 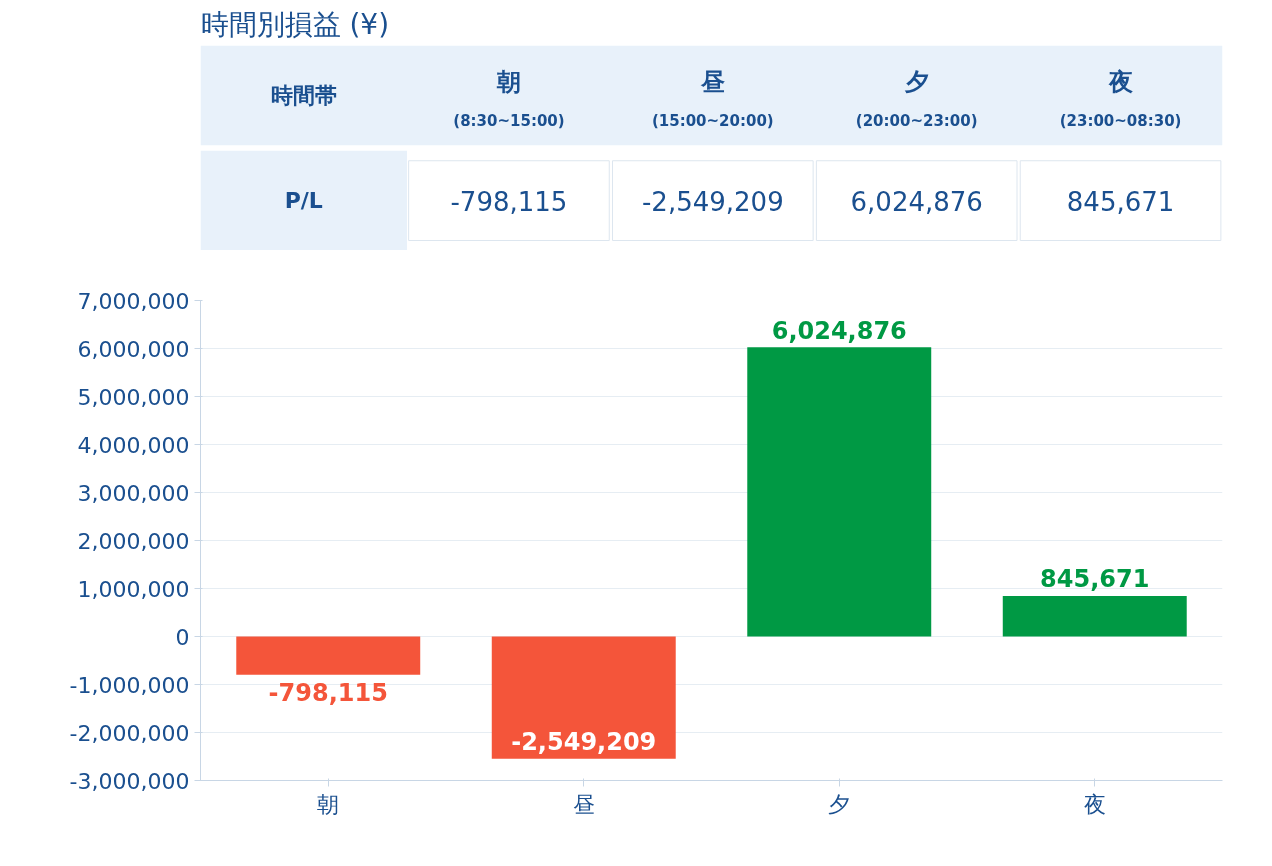 I want to click on text: (15:00~20:00), so click(x=712, y=120).